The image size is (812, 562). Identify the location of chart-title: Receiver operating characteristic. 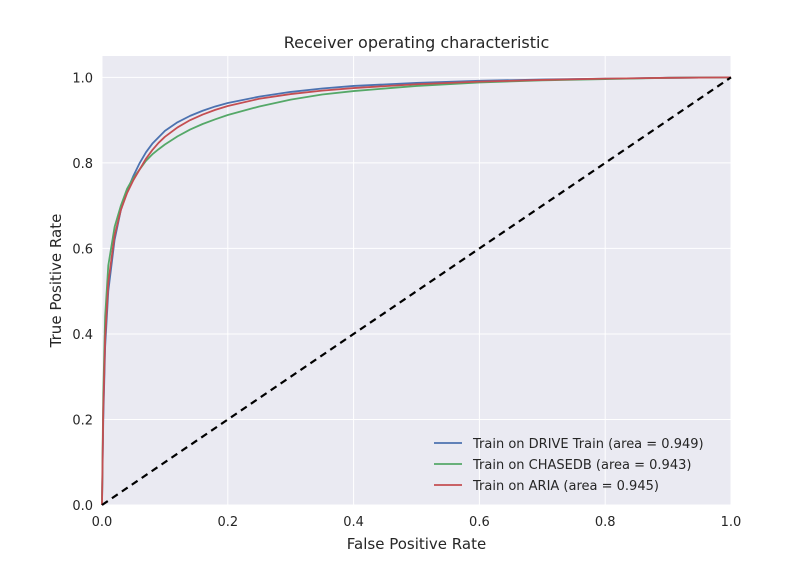
(417, 42).